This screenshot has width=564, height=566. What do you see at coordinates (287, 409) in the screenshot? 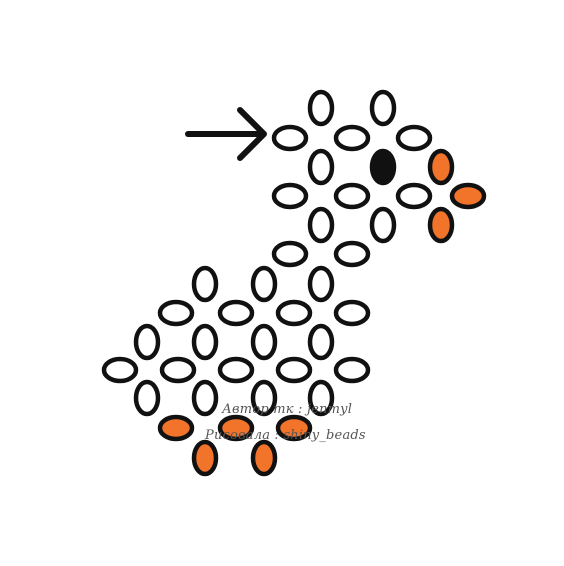
I see `credit-author: Автор mк : jenmyl` at bounding box center [287, 409].